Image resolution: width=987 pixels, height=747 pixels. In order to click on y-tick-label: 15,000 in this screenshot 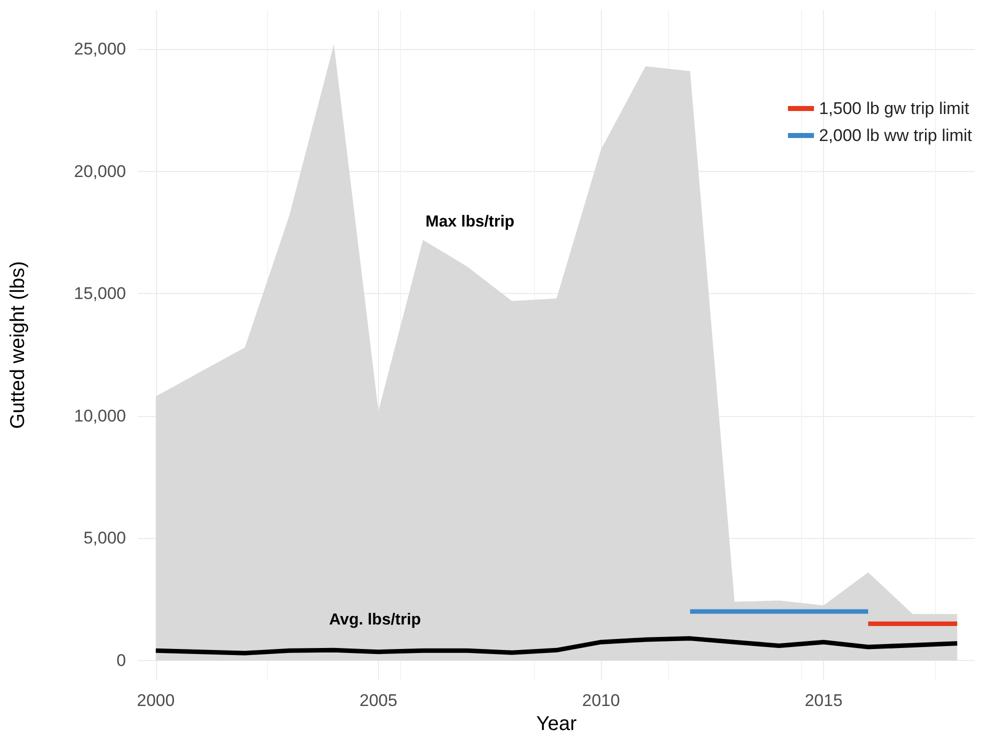, I will do `click(100, 294)`.